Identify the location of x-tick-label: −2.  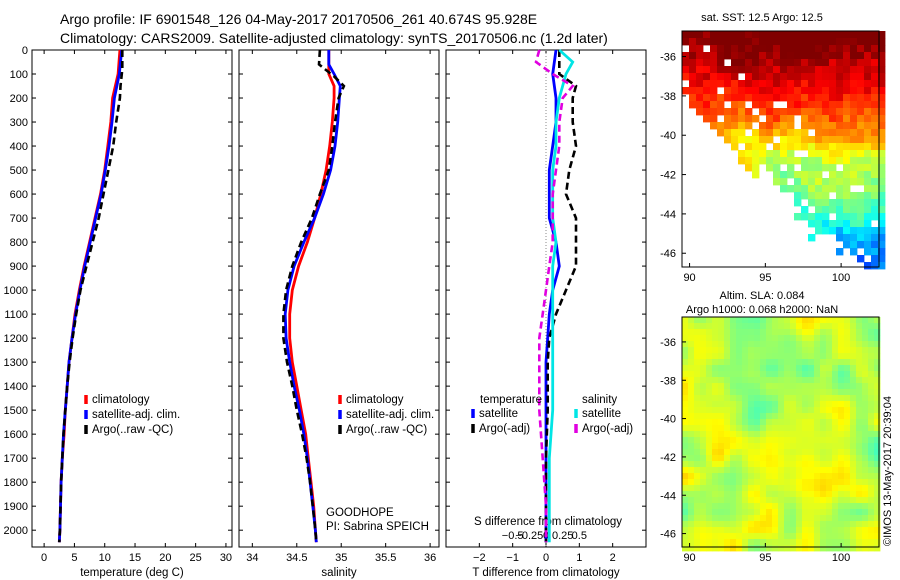
(479, 558).